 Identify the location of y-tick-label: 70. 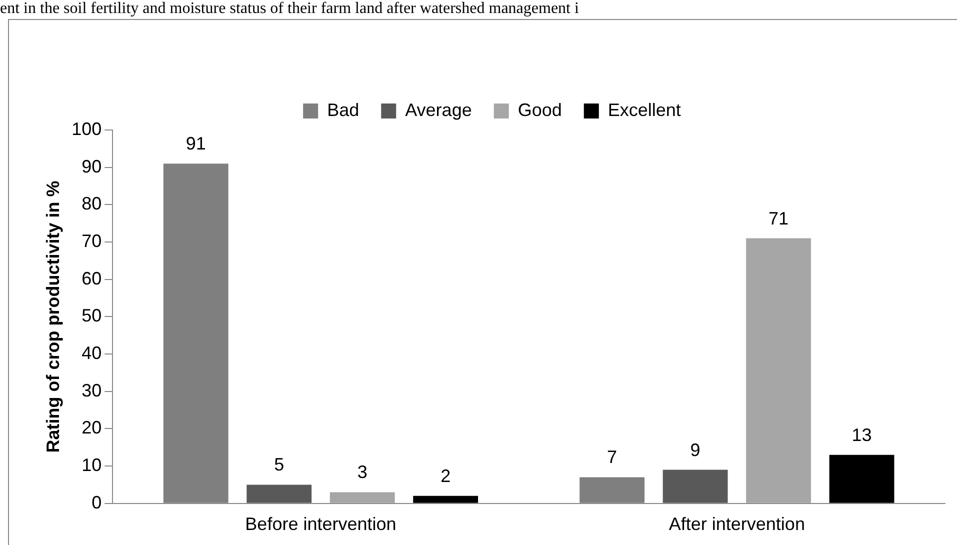
(92, 240).